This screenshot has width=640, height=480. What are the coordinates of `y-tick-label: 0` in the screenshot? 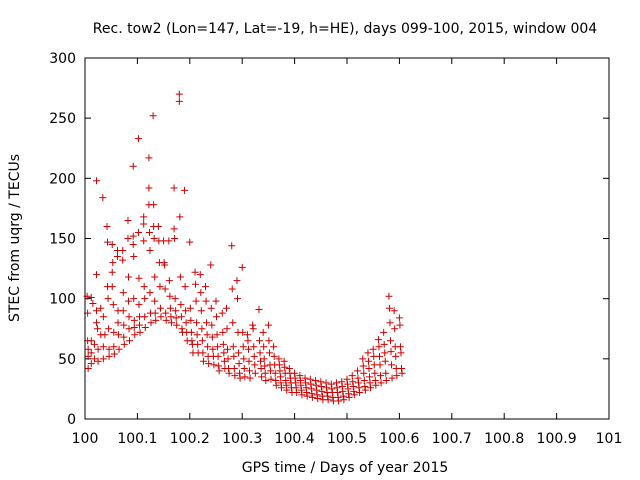 It's located at (71, 420).